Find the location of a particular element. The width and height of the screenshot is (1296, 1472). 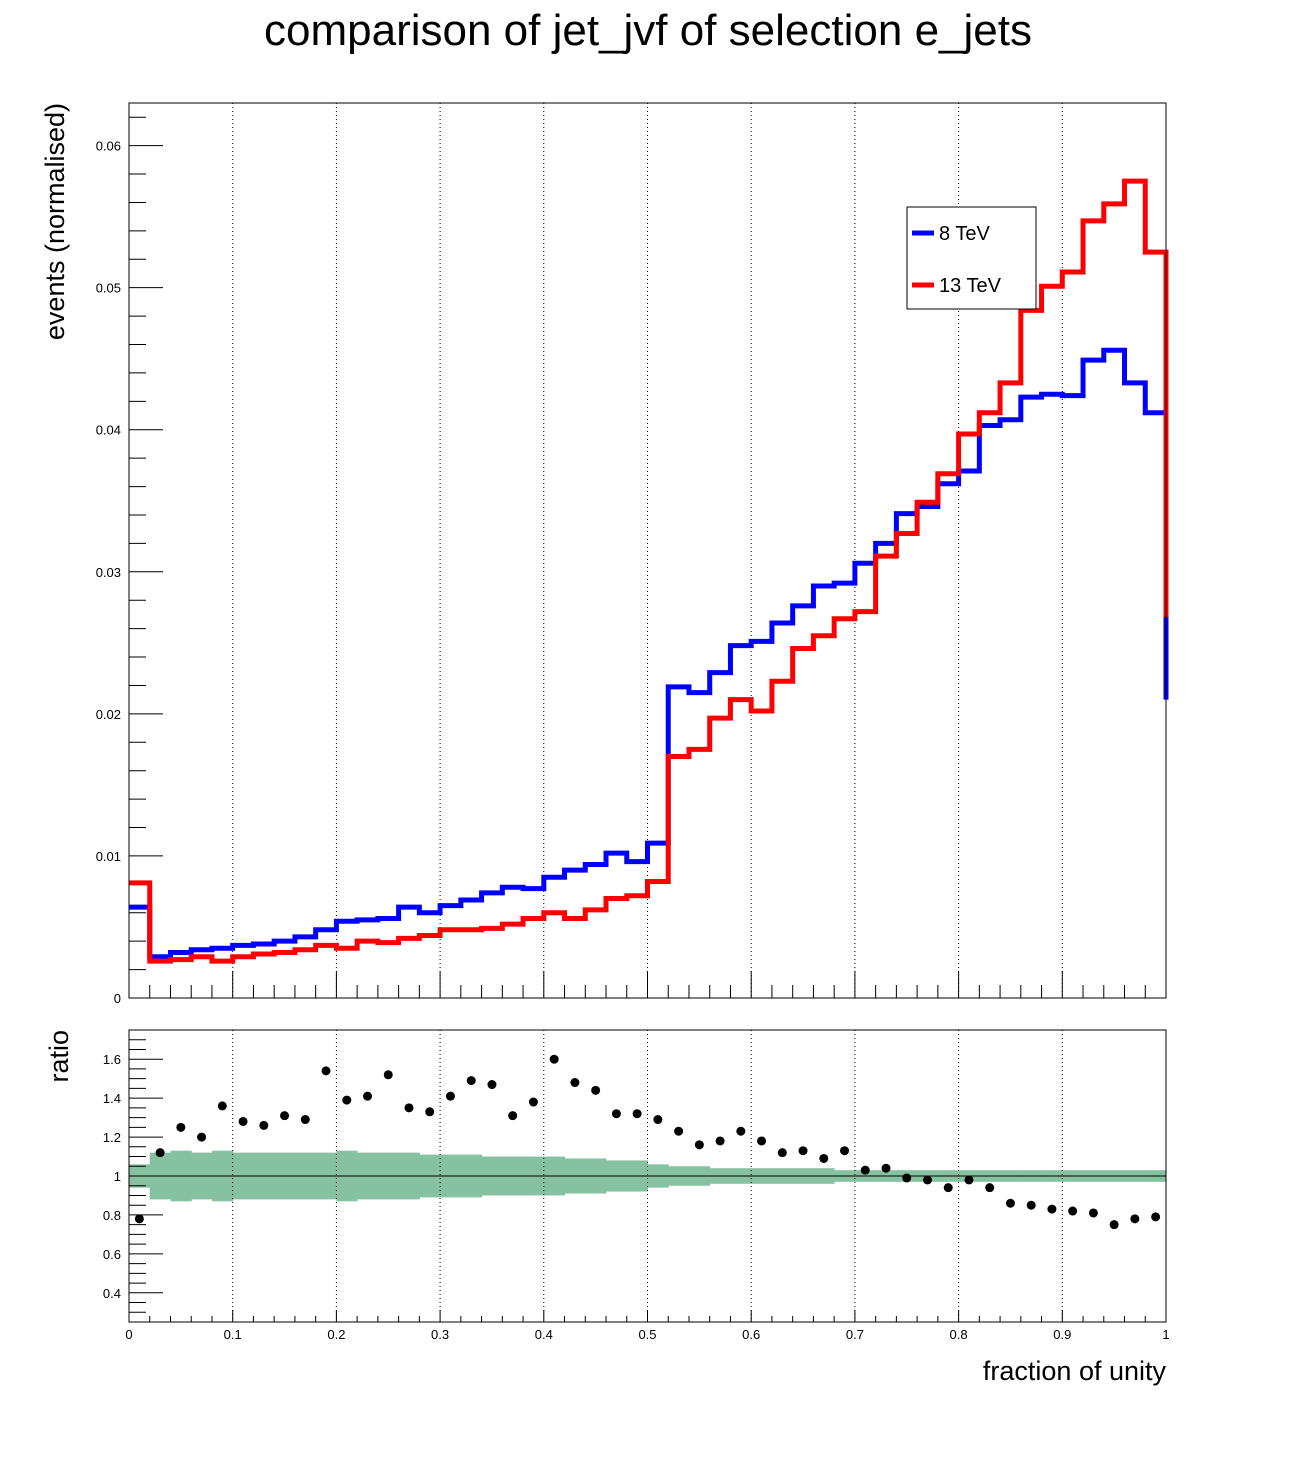

x-tick-label: 0.3 is located at coordinates (440, 1334).